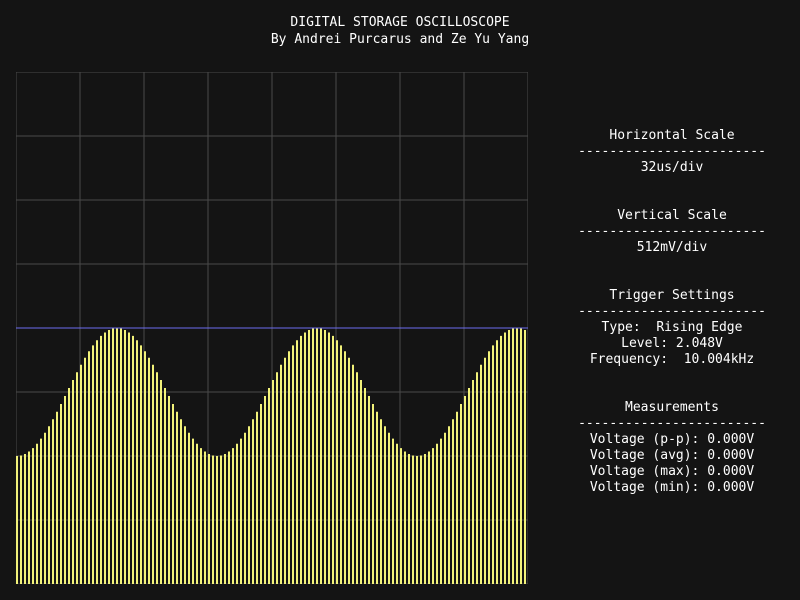  I want to click on app-title: DIGITAL STORAGE OSCILLOSCOPE, so click(400, 22).